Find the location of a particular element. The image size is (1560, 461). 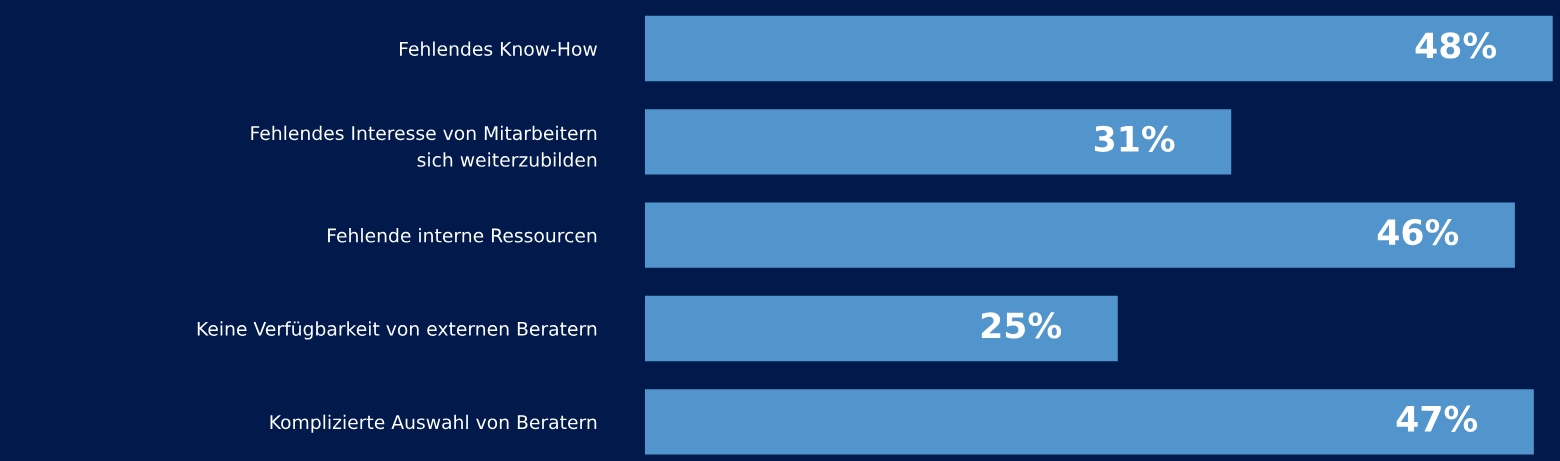

data-label: 25% is located at coordinates (1021, 325).